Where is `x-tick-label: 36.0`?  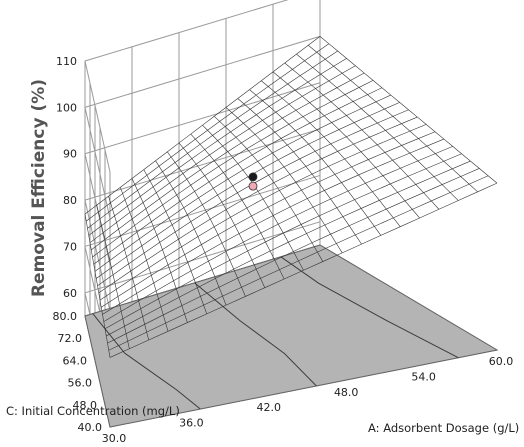
x-tick-label: 36.0 is located at coordinates (191, 423).